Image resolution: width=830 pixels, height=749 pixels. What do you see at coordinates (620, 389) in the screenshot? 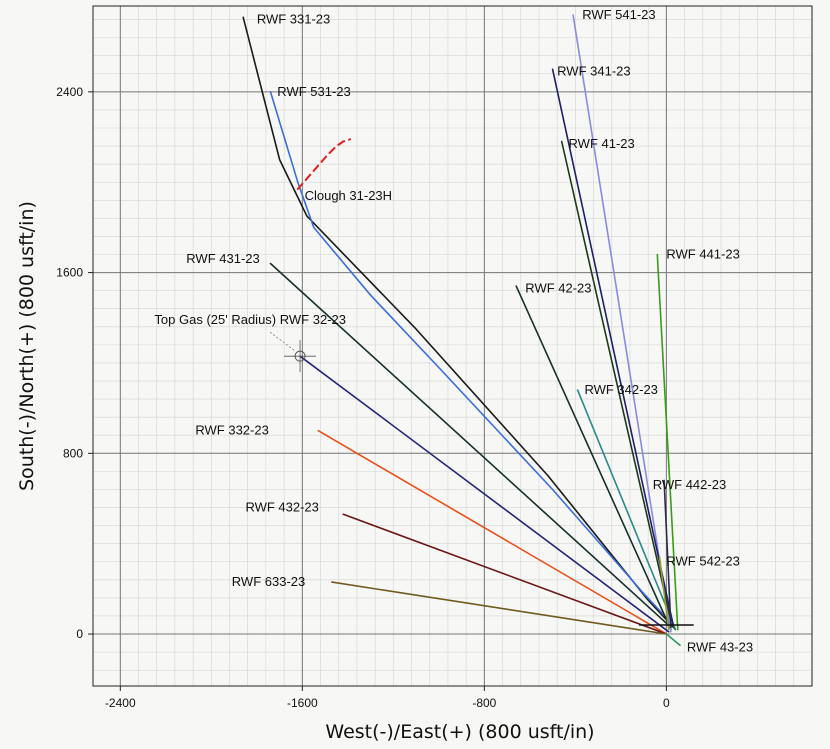
I see `well-label: RWF 342-23` at bounding box center [620, 389].